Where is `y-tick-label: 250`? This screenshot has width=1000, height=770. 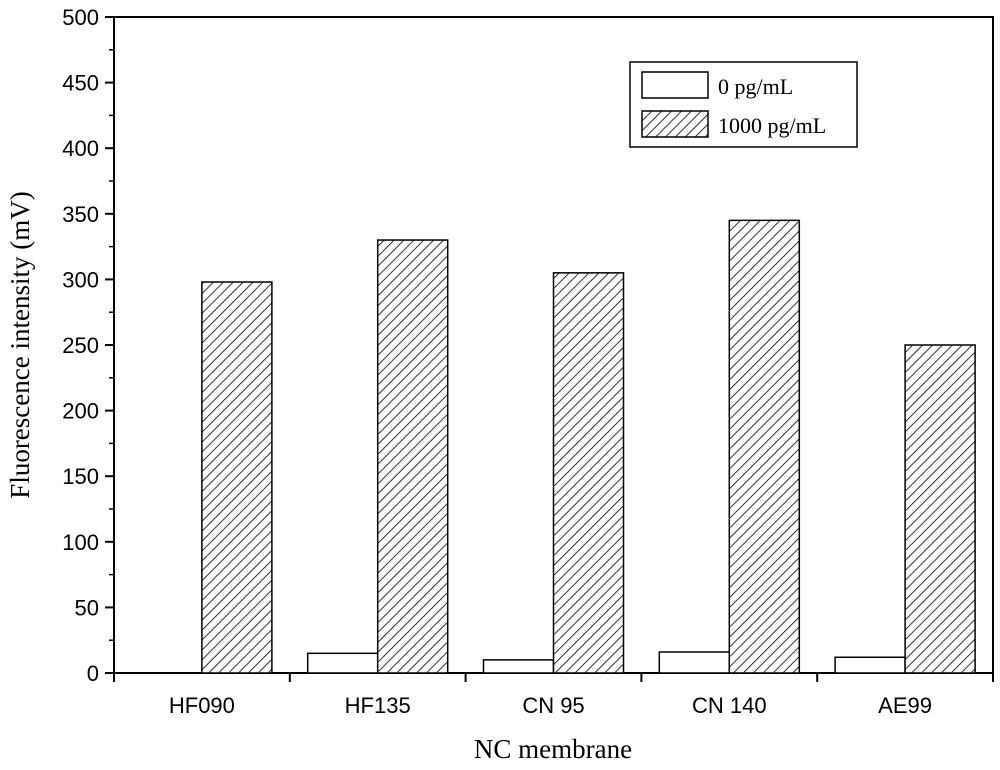
y-tick-label: 250 is located at coordinates (80, 345).